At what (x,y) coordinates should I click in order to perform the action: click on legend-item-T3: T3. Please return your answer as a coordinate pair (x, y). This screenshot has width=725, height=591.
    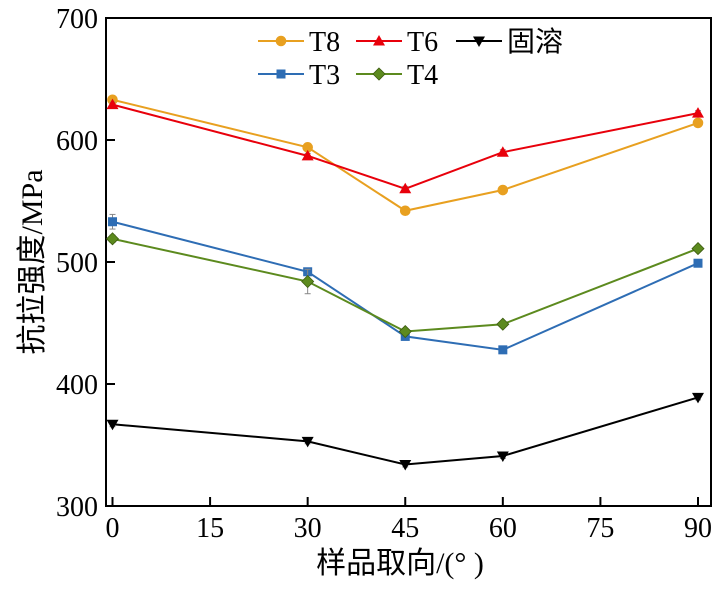
    Looking at the image, I should click on (299, 75).